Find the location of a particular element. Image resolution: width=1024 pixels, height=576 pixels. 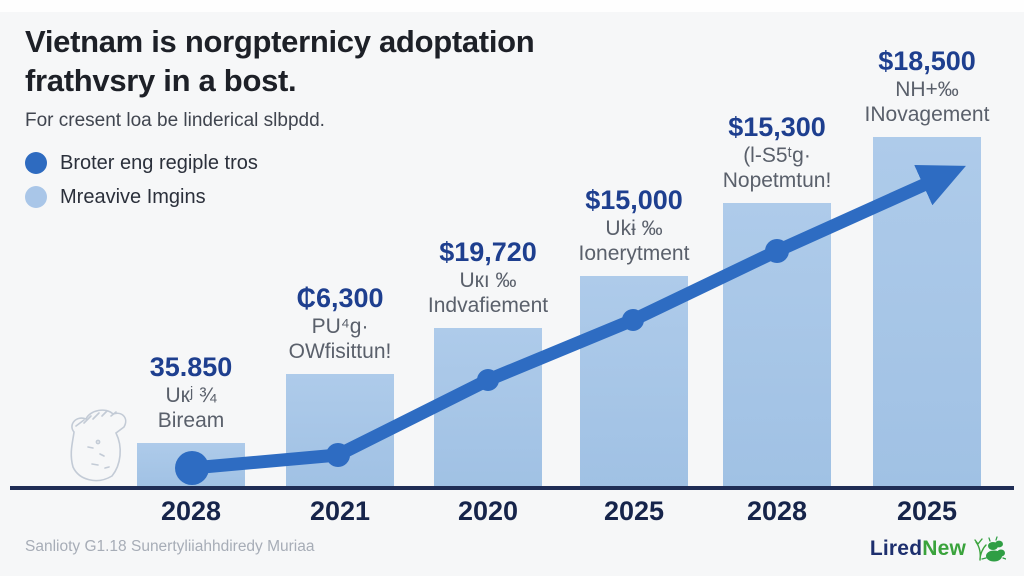

bar-value-label: ₵6,300 is located at coordinates (340, 298).